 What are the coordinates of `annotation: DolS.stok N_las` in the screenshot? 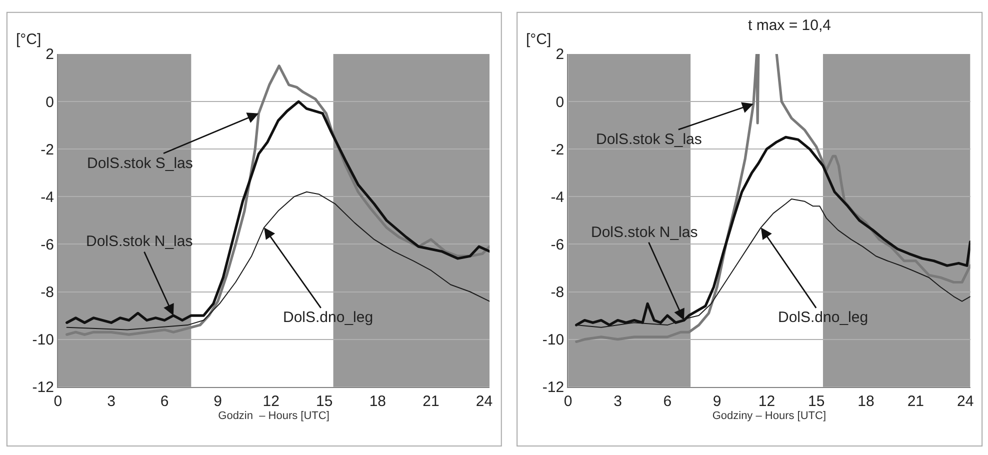 It's located at (139, 241).